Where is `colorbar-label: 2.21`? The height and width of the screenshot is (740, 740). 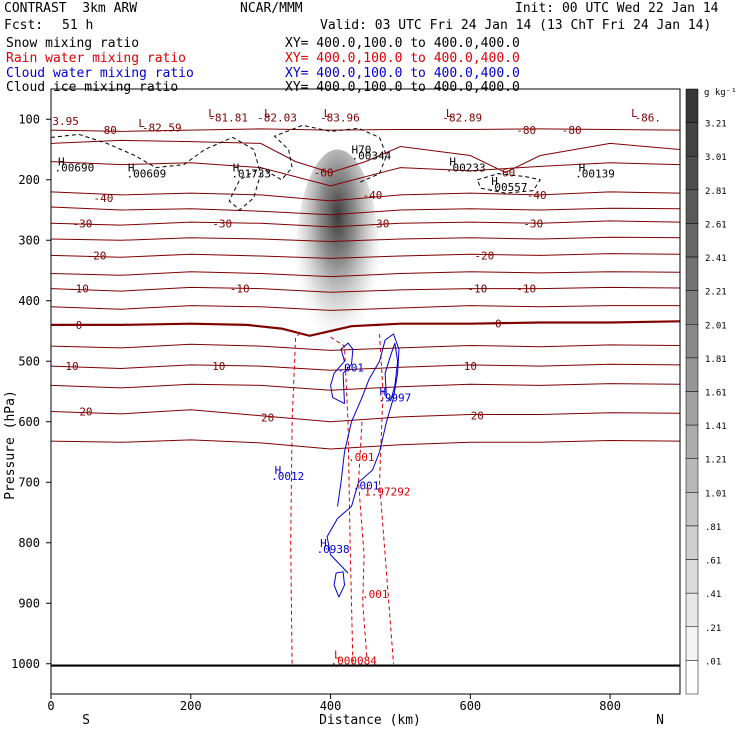
colorbar-label: 2.21 is located at coordinates (716, 293).